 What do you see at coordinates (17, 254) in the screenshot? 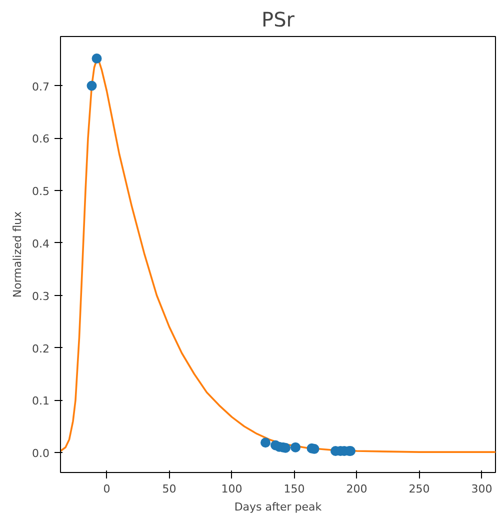
I see `y-axis-title: Normalized flux` at bounding box center [17, 254].